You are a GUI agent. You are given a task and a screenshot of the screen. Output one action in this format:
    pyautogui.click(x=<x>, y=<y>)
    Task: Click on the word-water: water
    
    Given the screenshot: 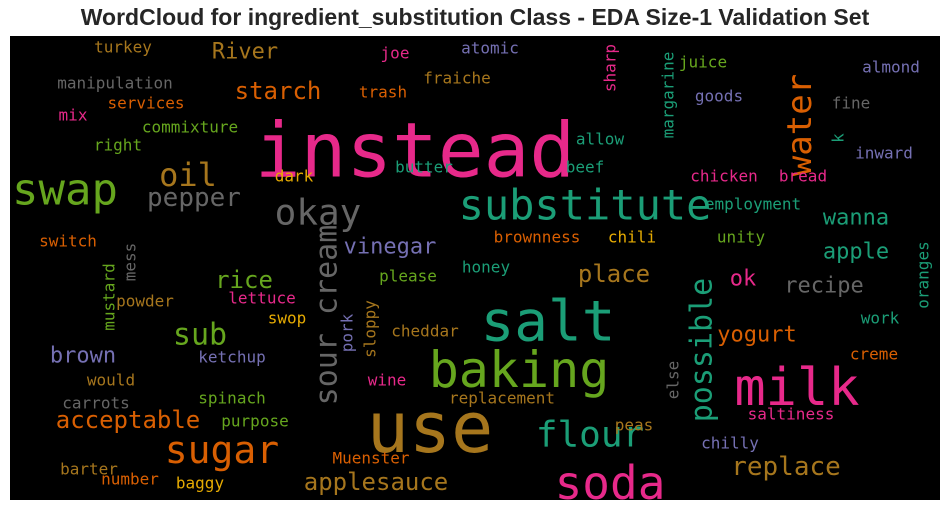 What is the action you would take?
    pyautogui.click(x=800, y=125)
    